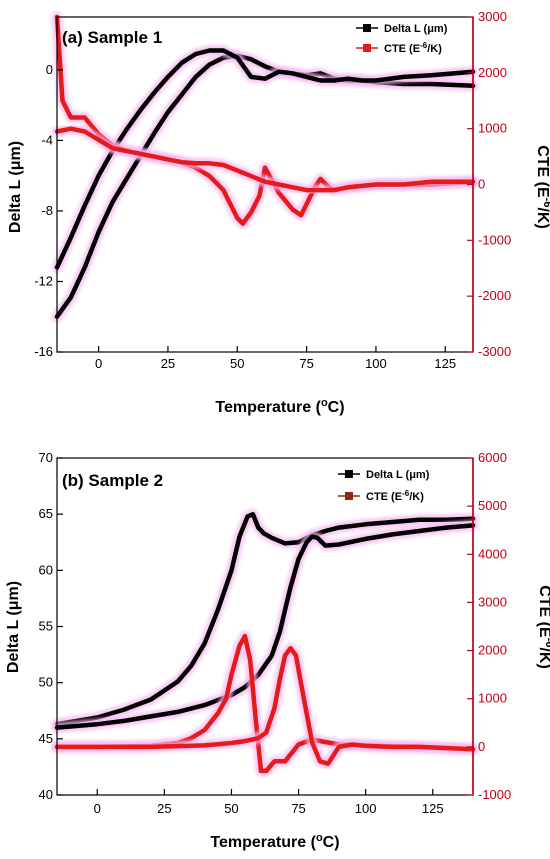 This screenshot has width=550, height=859. Describe the element at coordinates (349, 474) in the screenshot. I see `legend-marker-delta-l-b` at that location.